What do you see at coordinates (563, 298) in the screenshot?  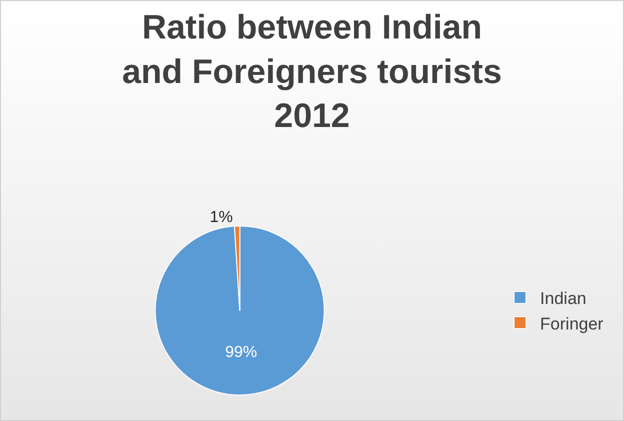 I see `legend-label: Indian` at bounding box center [563, 298].